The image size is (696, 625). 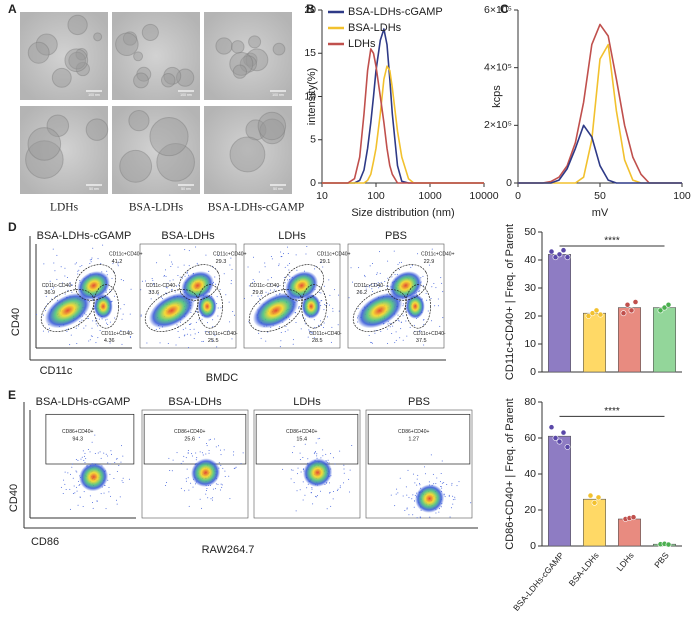 I want to click on y-tick-label: 40, so click(x=530, y=260).